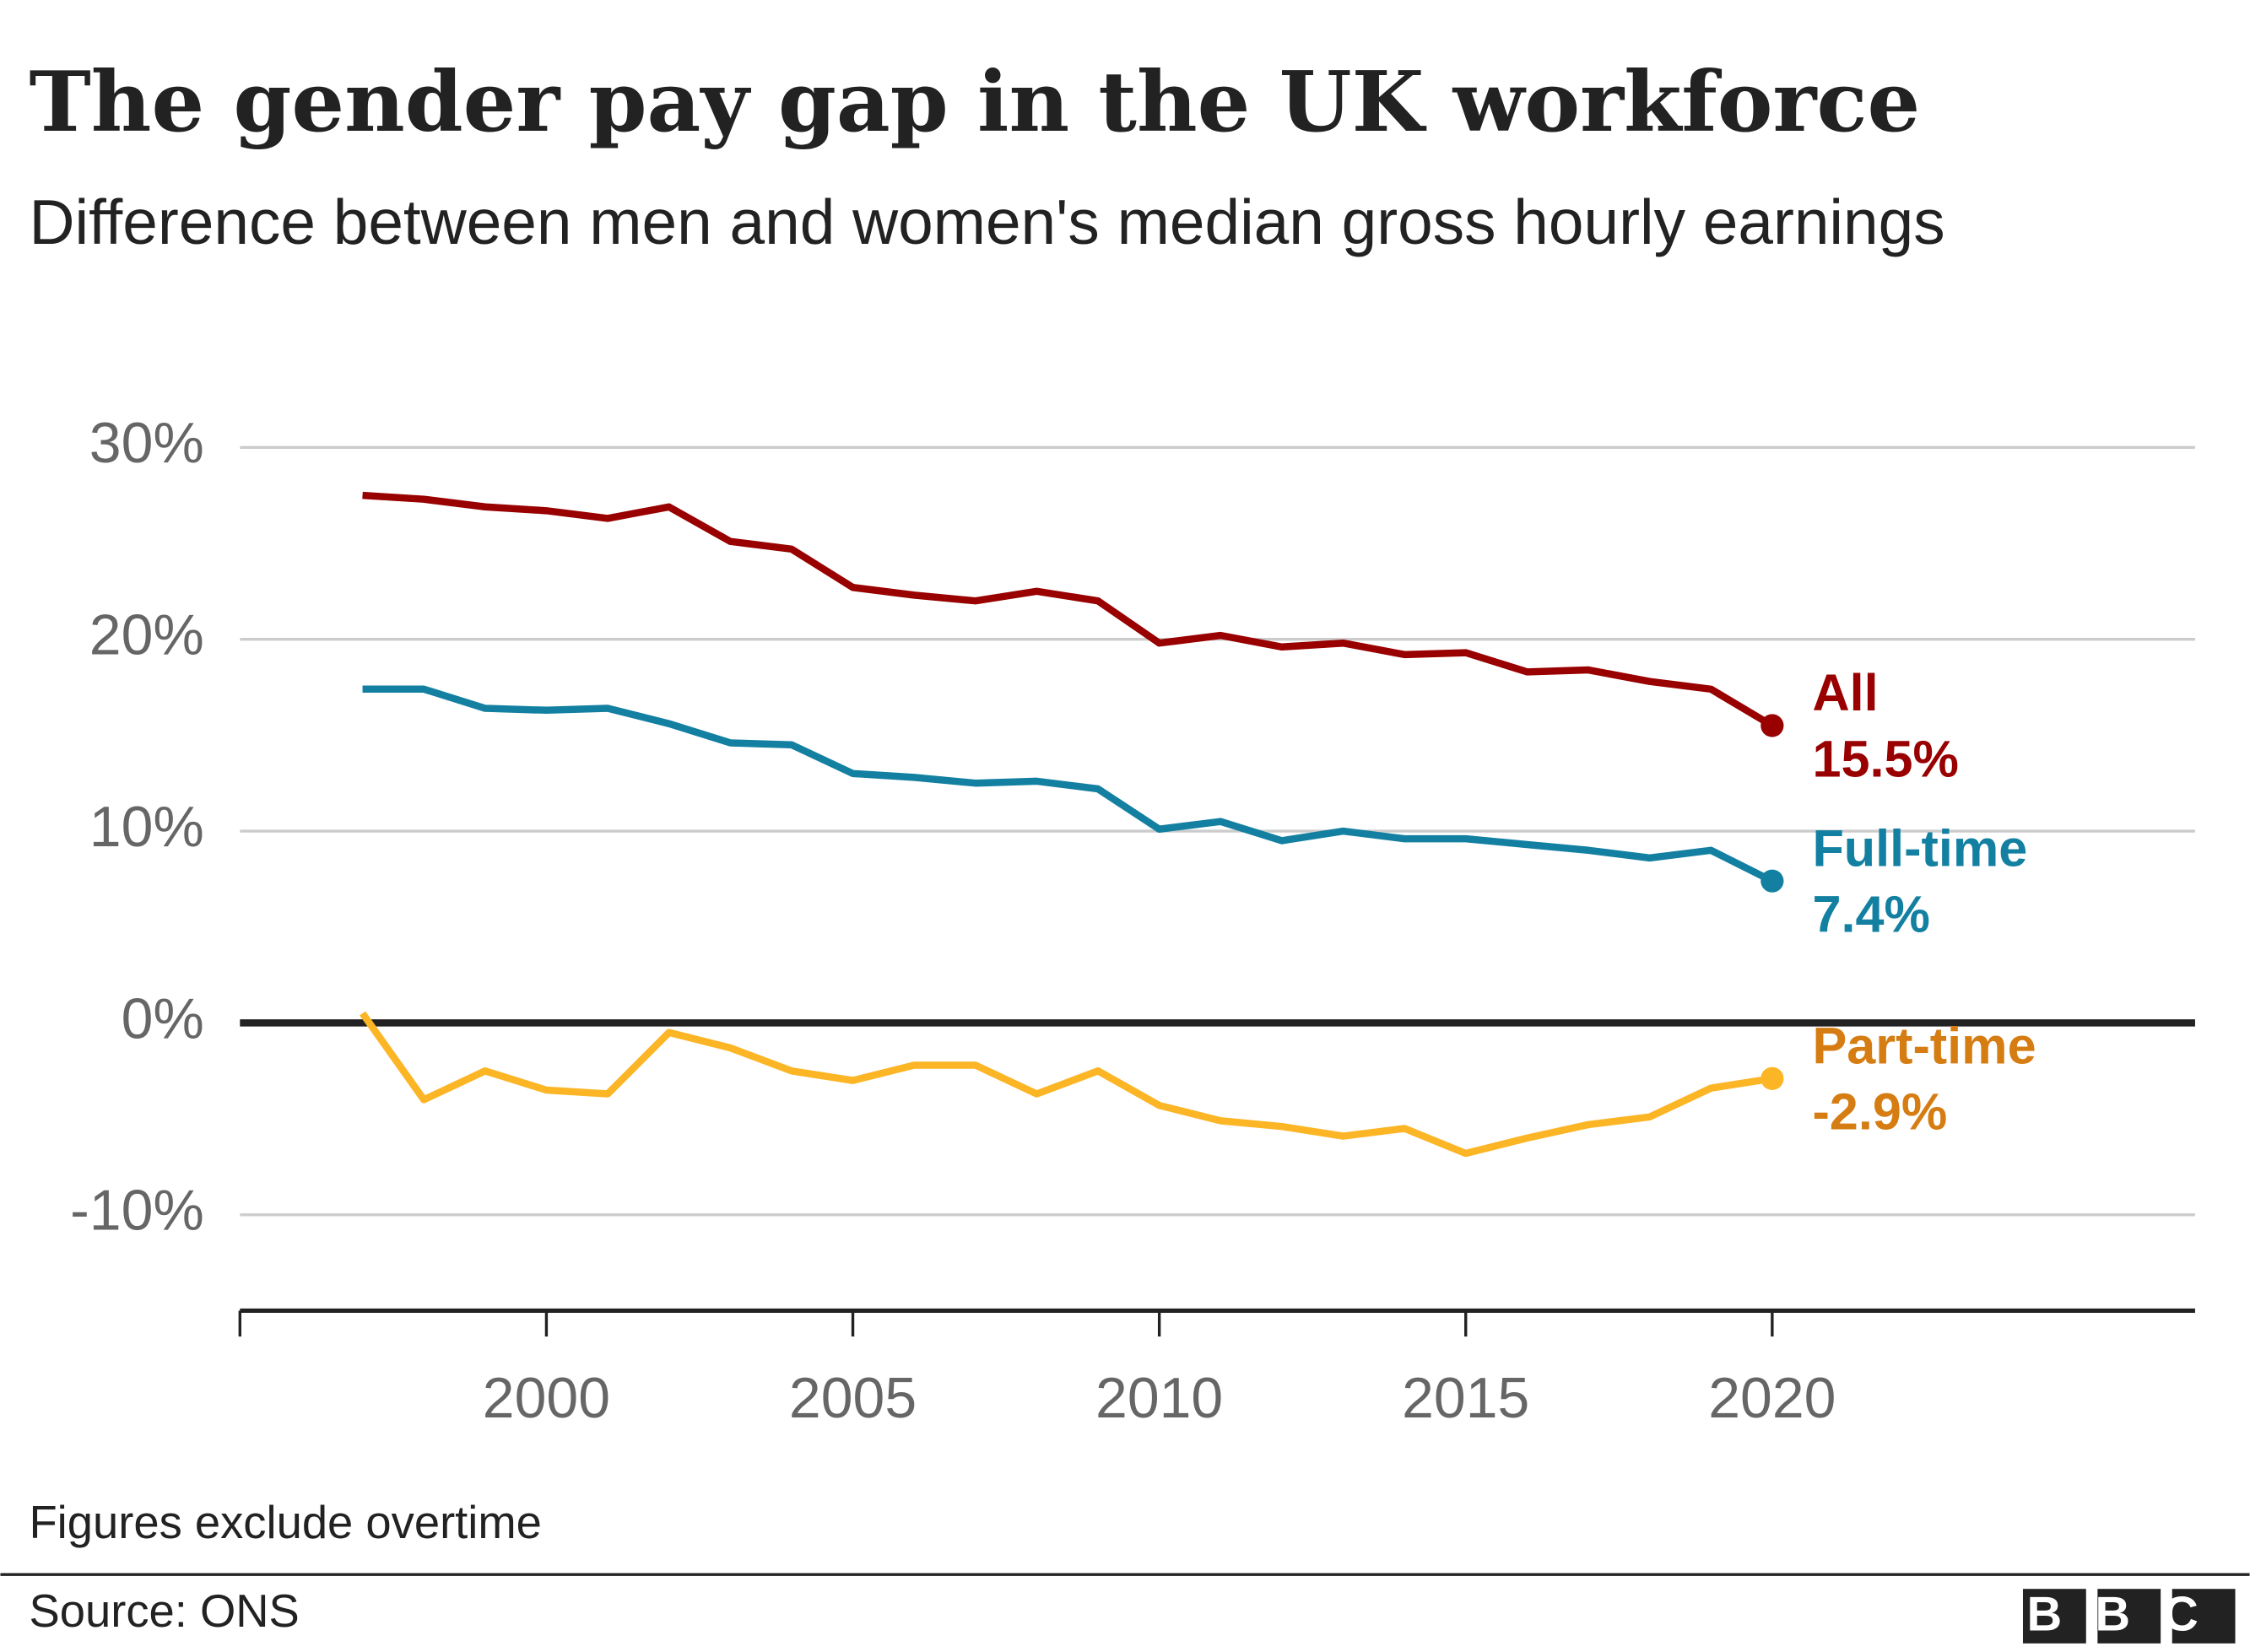 This screenshot has height=1652, width=2250. I want to click on y-tick-label: 0%, so click(163, 1018).